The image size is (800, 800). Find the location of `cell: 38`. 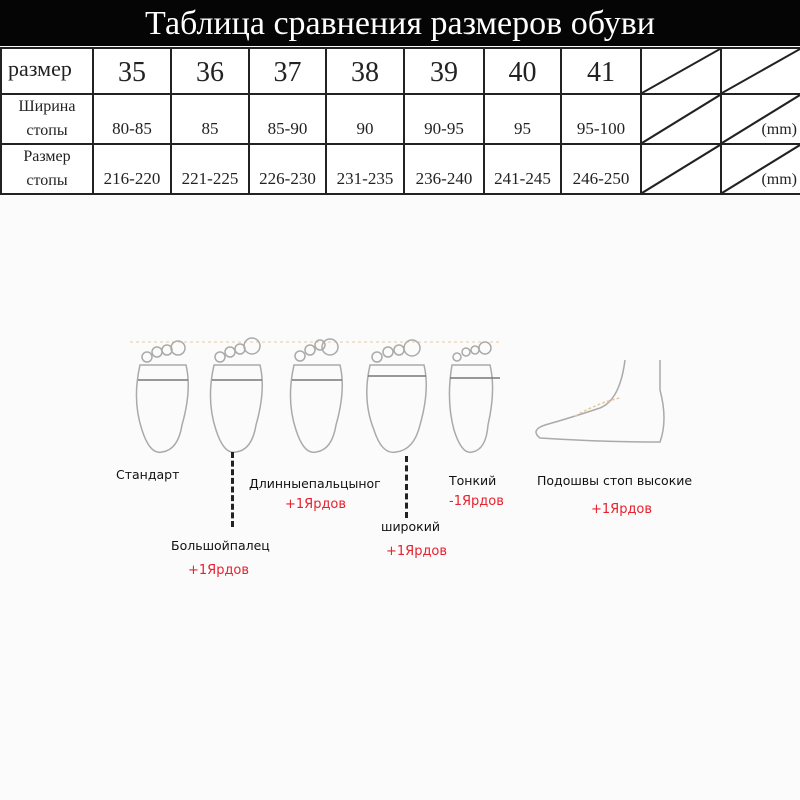

cell: 38 is located at coordinates (365, 71).